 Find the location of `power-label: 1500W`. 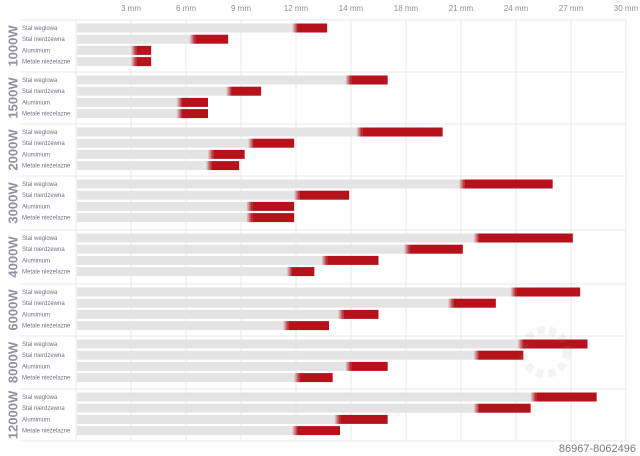

power-label: 1500W is located at coordinates (13, 98).